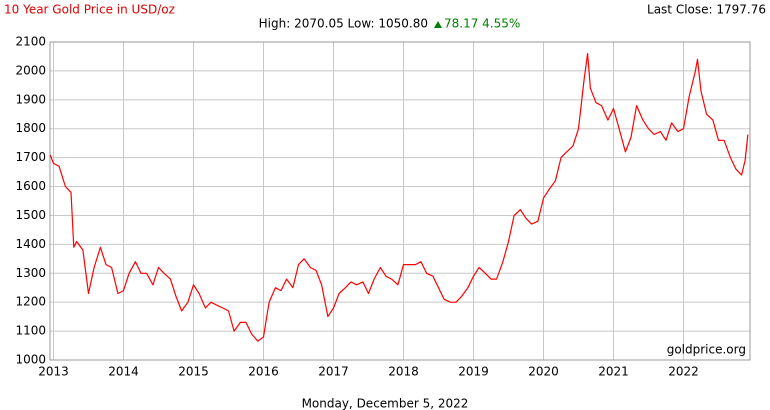 The width and height of the screenshot is (770, 410). Describe the element at coordinates (30, 360) in the screenshot. I see `y-tick-label: 1000` at that location.